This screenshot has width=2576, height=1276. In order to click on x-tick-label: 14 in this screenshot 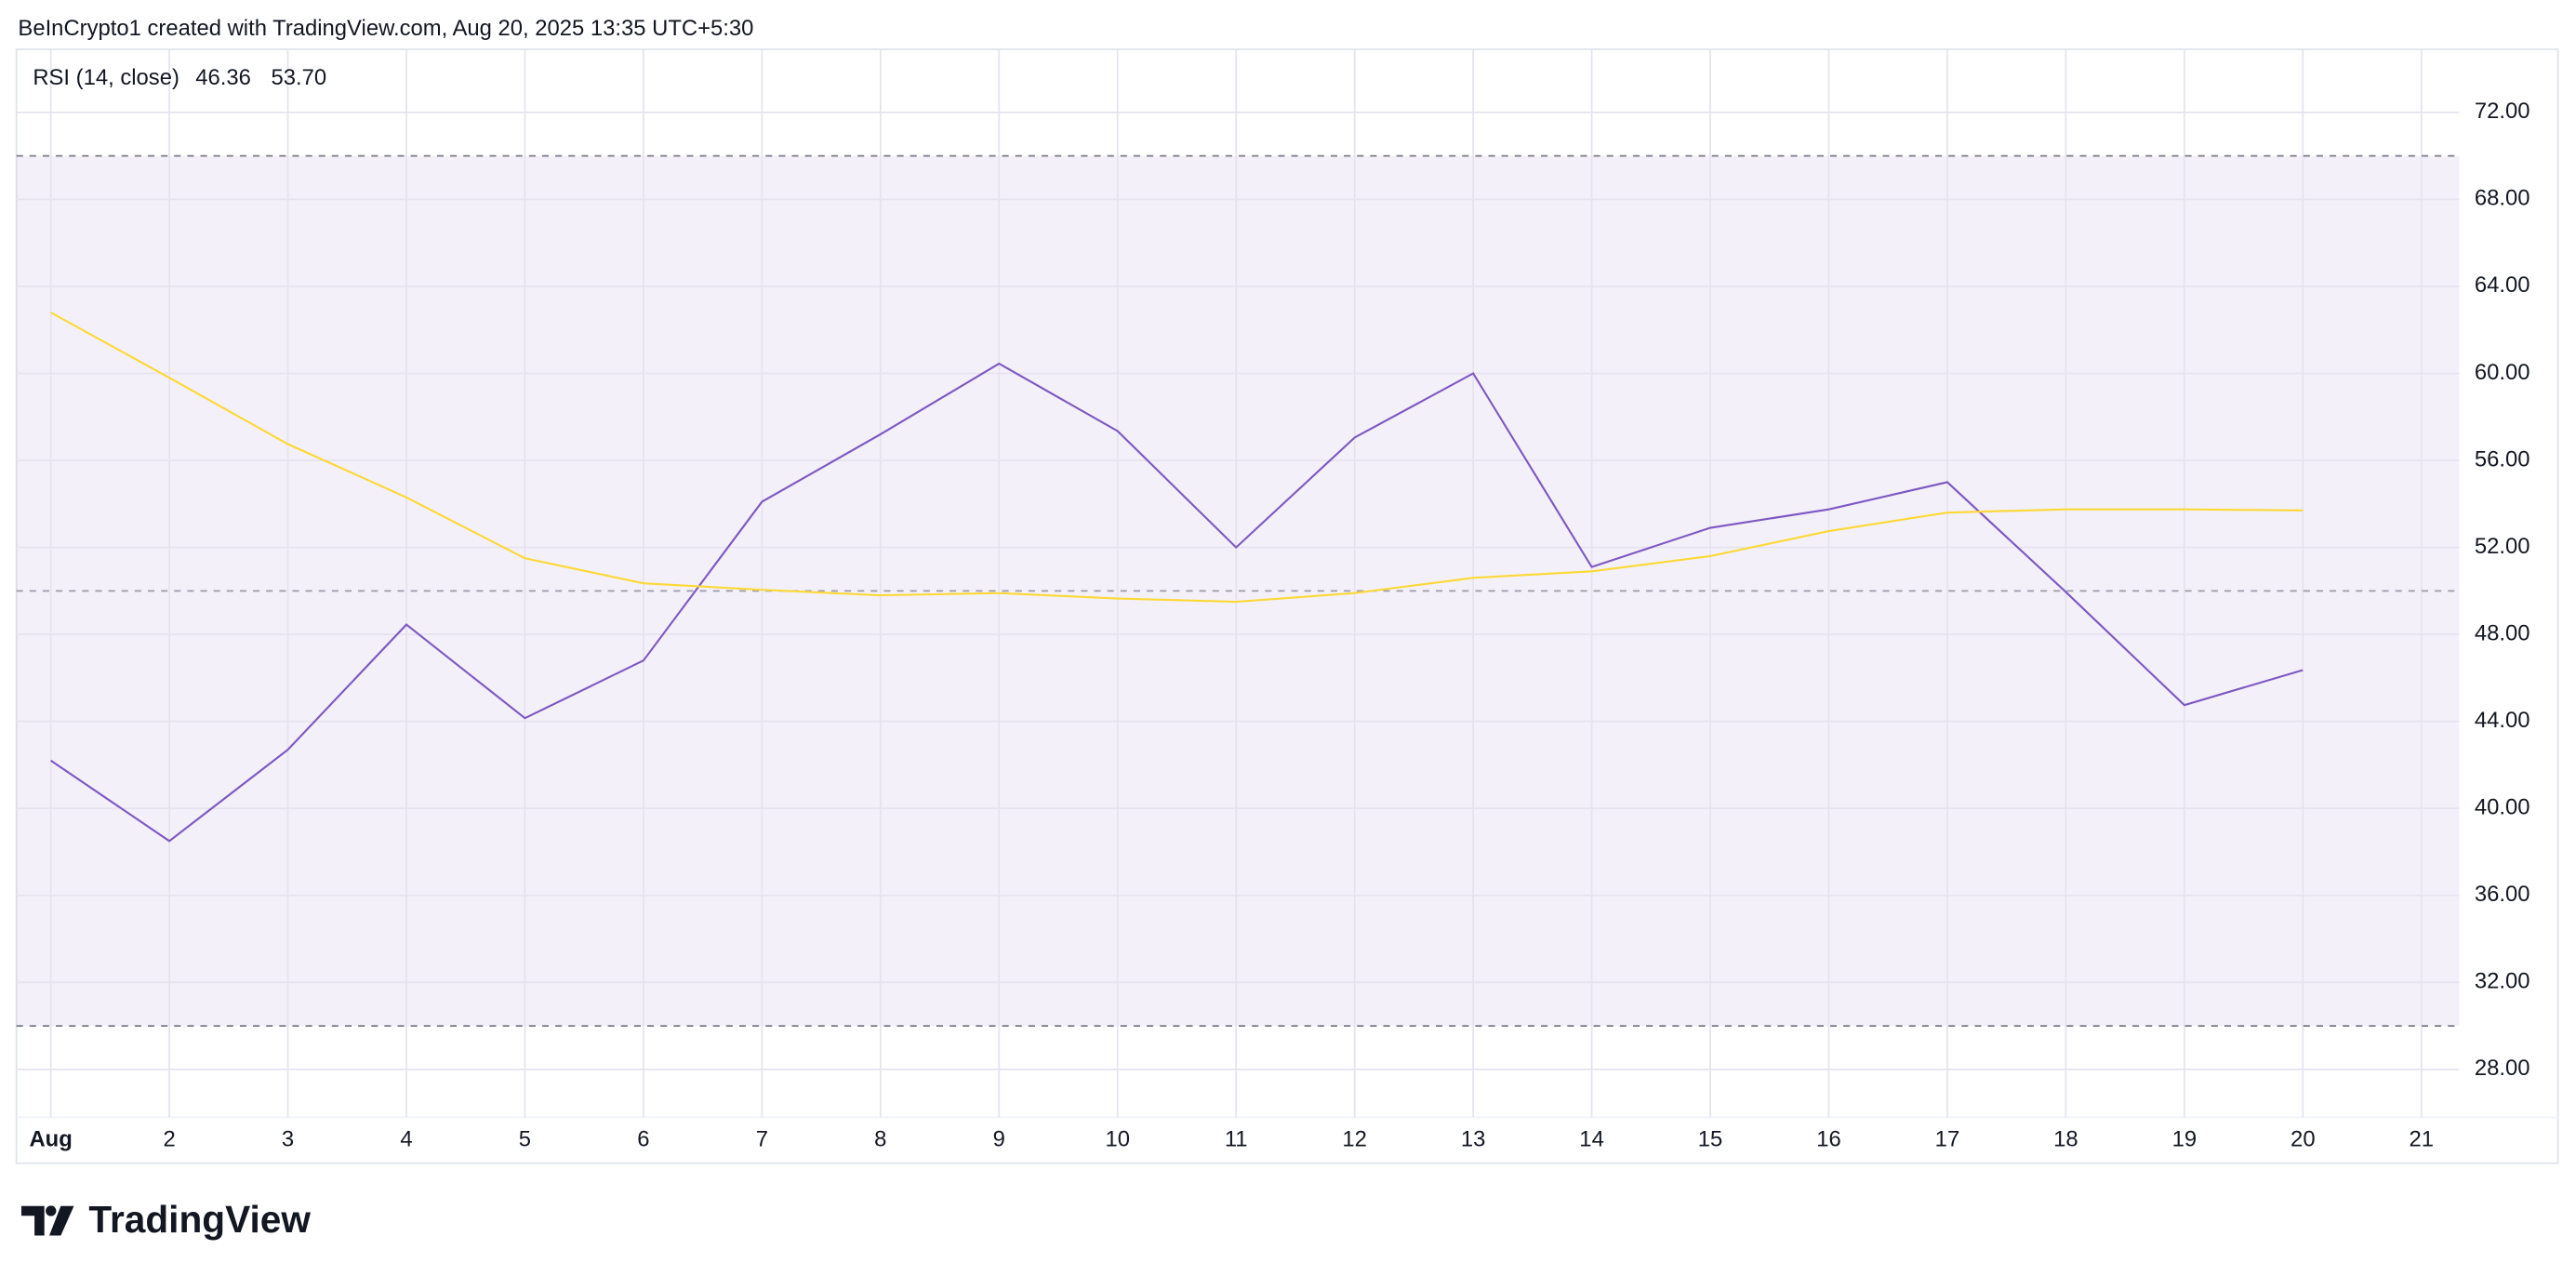, I will do `click(1591, 1138)`.